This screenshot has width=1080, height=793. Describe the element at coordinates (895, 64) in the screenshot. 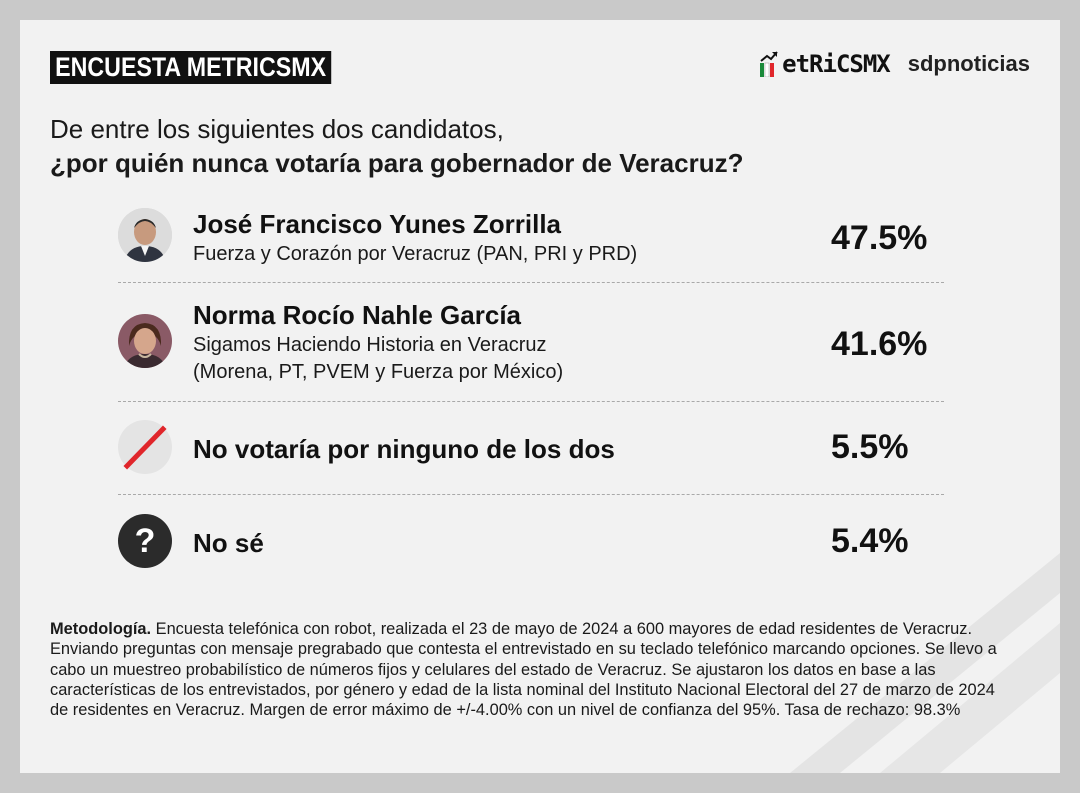

I see `brand-logos: etRiCSMX sdpnoticias` at that location.